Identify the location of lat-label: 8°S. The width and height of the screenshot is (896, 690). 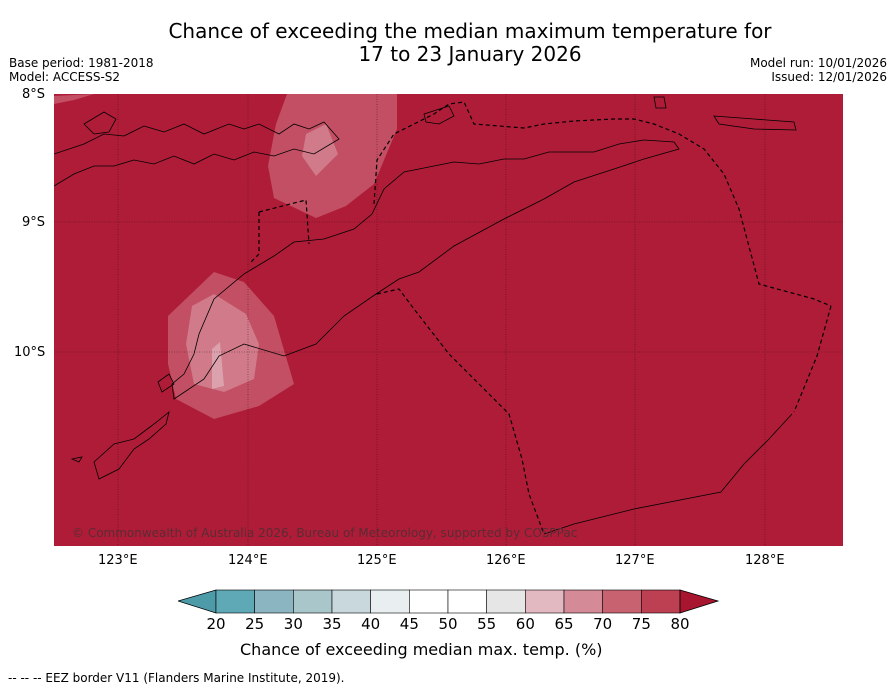
(34, 94).